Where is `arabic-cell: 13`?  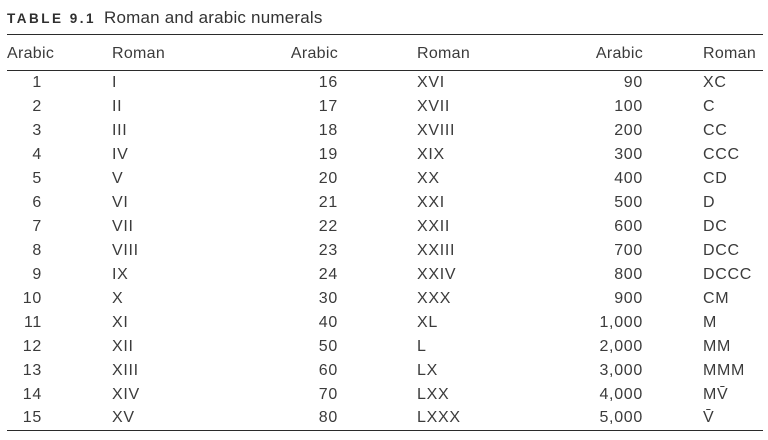
arabic-cell: 13 is located at coordinates (32, 370).